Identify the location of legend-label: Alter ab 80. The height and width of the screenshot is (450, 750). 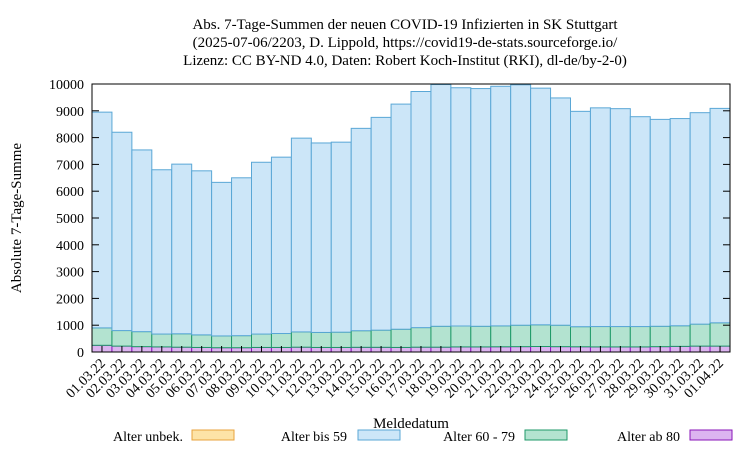
(648, 437).